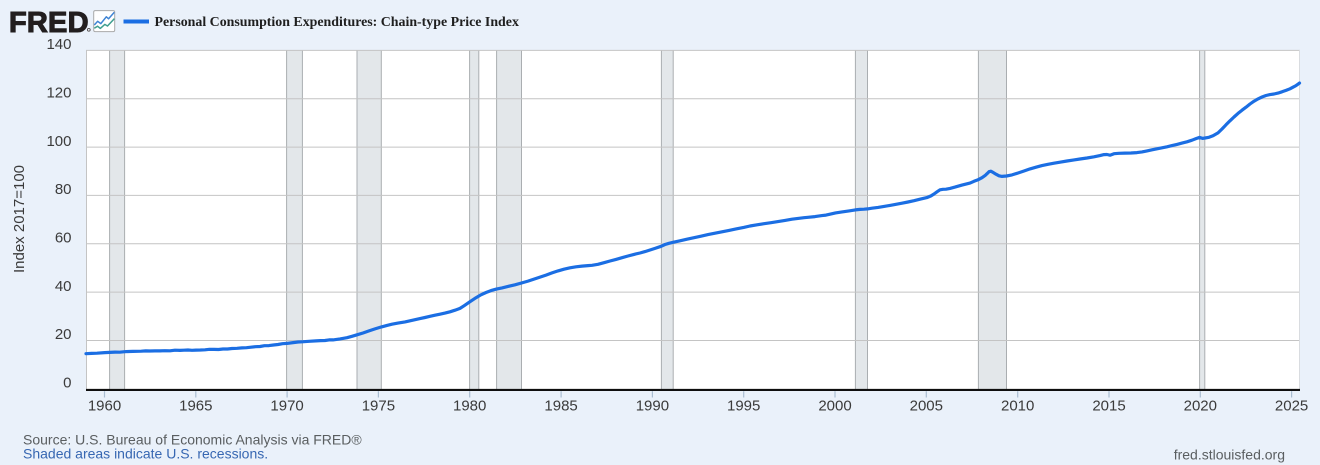 Image resolution: width=1320 pixels, height=465 pixels. What do you see at coordinates (1229, 455) in the screenshot?
I see `svg-text: fred.stlouisfed.org` at bounding box center [1229, 455].